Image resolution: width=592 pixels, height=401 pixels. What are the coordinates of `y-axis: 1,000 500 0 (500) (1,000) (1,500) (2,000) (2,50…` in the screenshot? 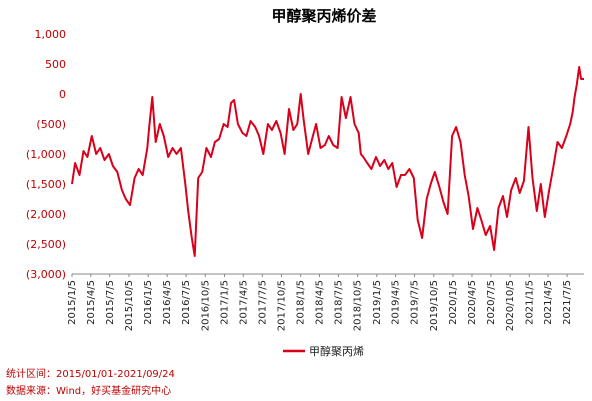 It's located at (46, 154).